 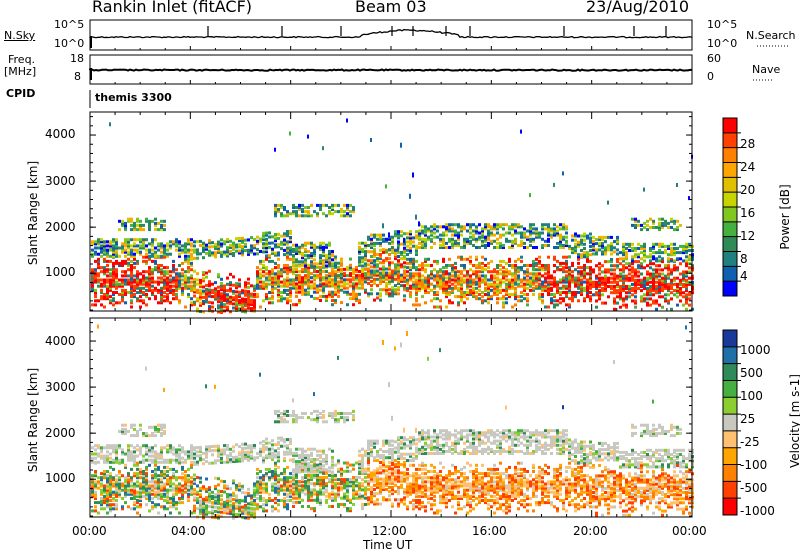 What do you see at coordinates (22, 59) in the screenshot?
I see `freq-label: Freq.` at bounding box center [22, 59].